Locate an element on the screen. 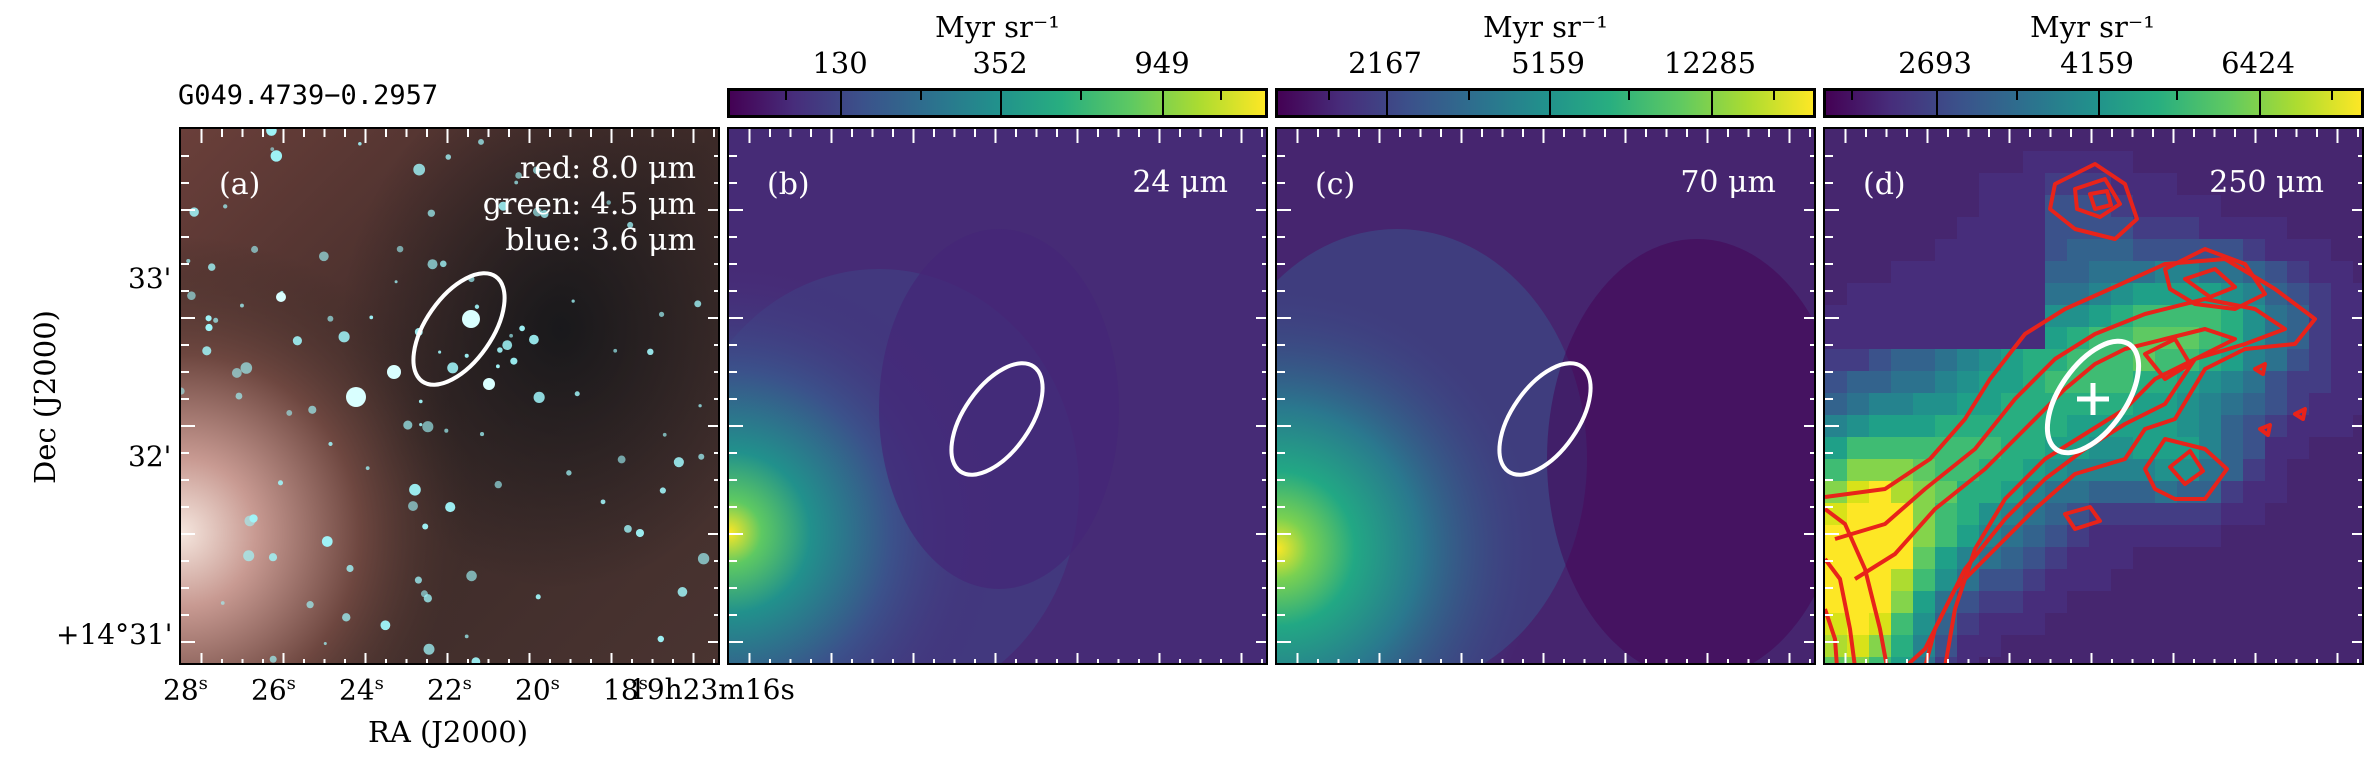 The width and height of the screenshot is (2379, 762). colorbar-24um is located at coordinates (997, 103).